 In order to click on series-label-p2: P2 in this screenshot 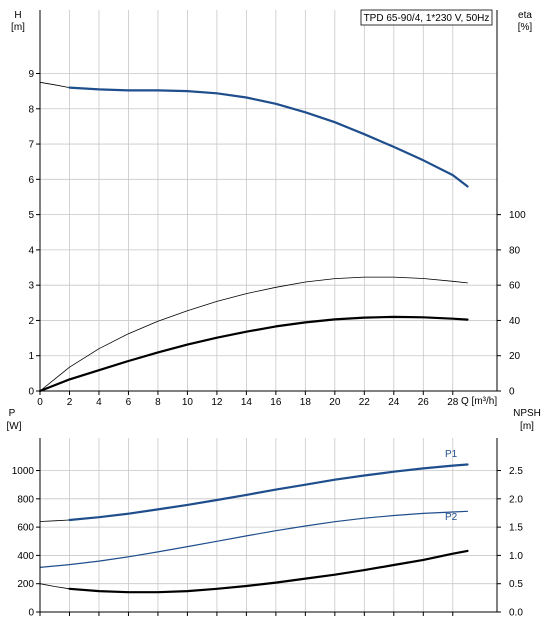, I will do `click(451, 517)`.